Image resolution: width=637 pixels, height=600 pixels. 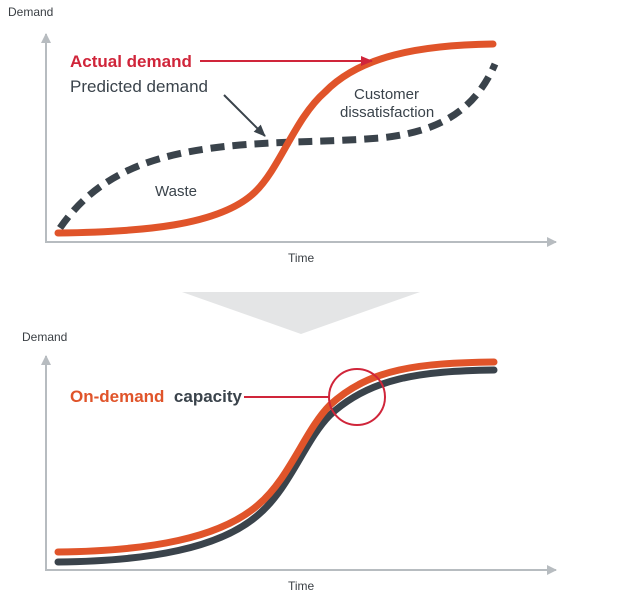 I want to click on on-demand-capacity-label: On-demand capacity, so click(x=156, y=396).